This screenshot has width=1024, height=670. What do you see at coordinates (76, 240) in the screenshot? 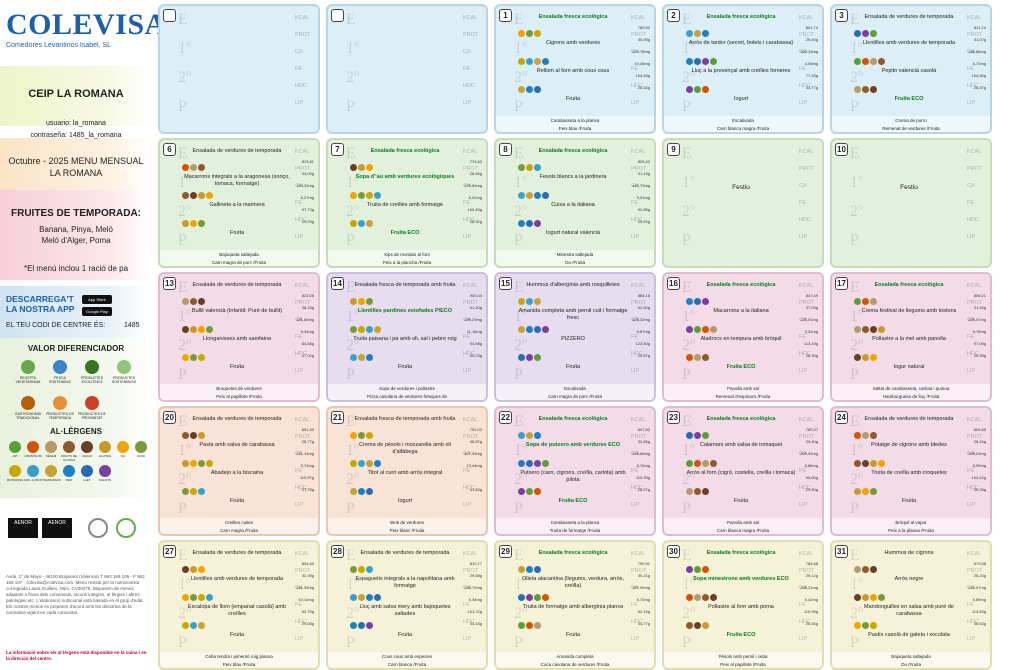
I see `fruits-line: Meló d'Alger, Poma` at bounding box center [76, 240].